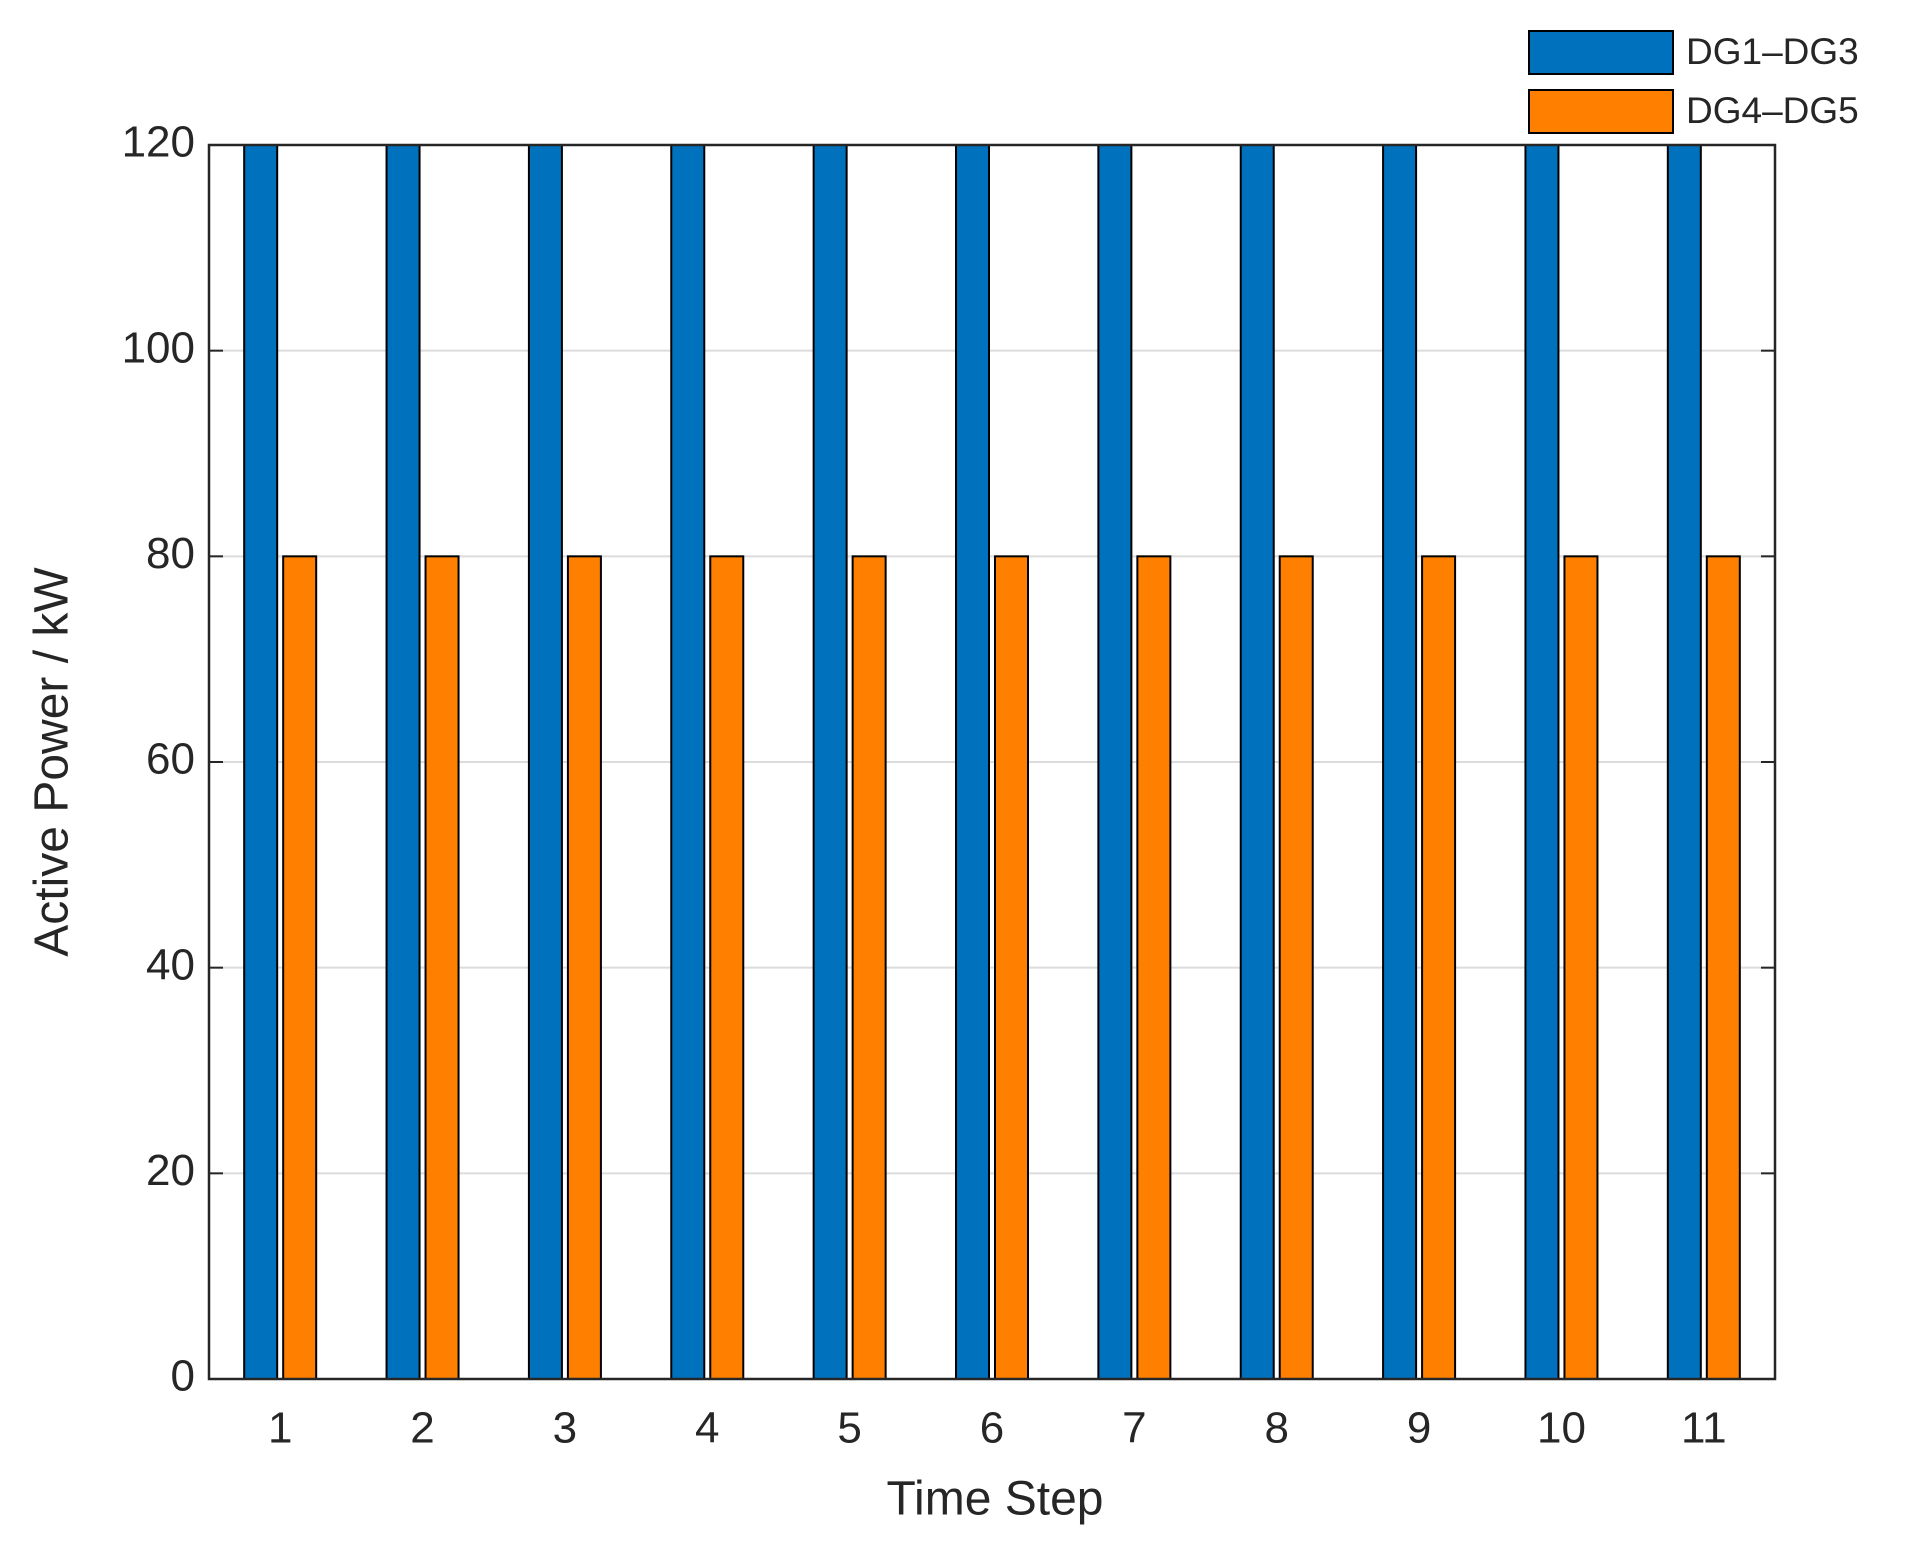  What do you see at coordinates (280, 1428) in the screenshot?
I see `x-tick-label: 1` at bounding box center [280, 1428].